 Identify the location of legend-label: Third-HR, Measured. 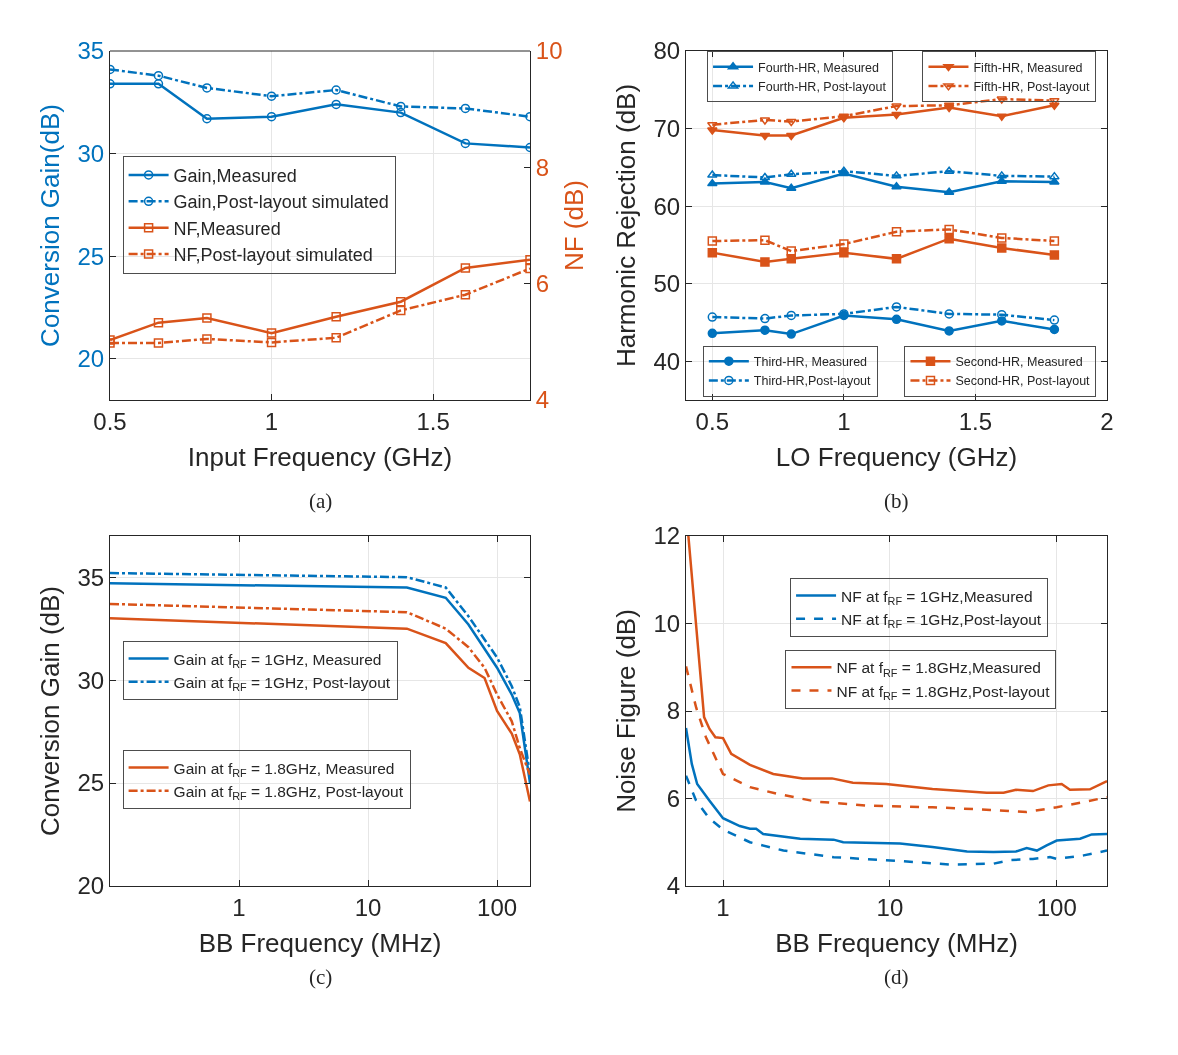
(810, 362).